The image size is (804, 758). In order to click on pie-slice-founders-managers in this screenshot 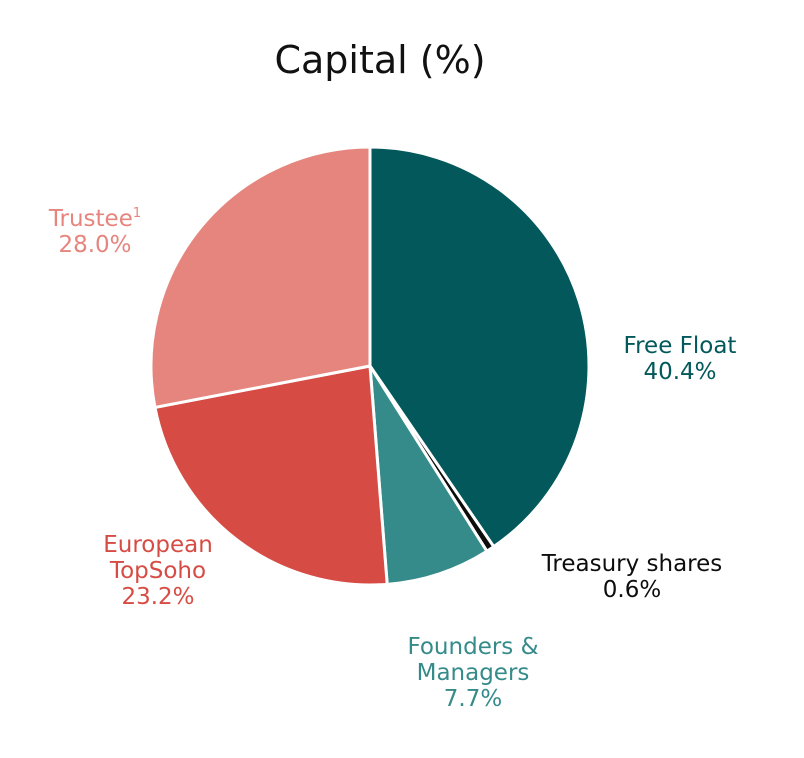, I will do `click(428, 475)`.